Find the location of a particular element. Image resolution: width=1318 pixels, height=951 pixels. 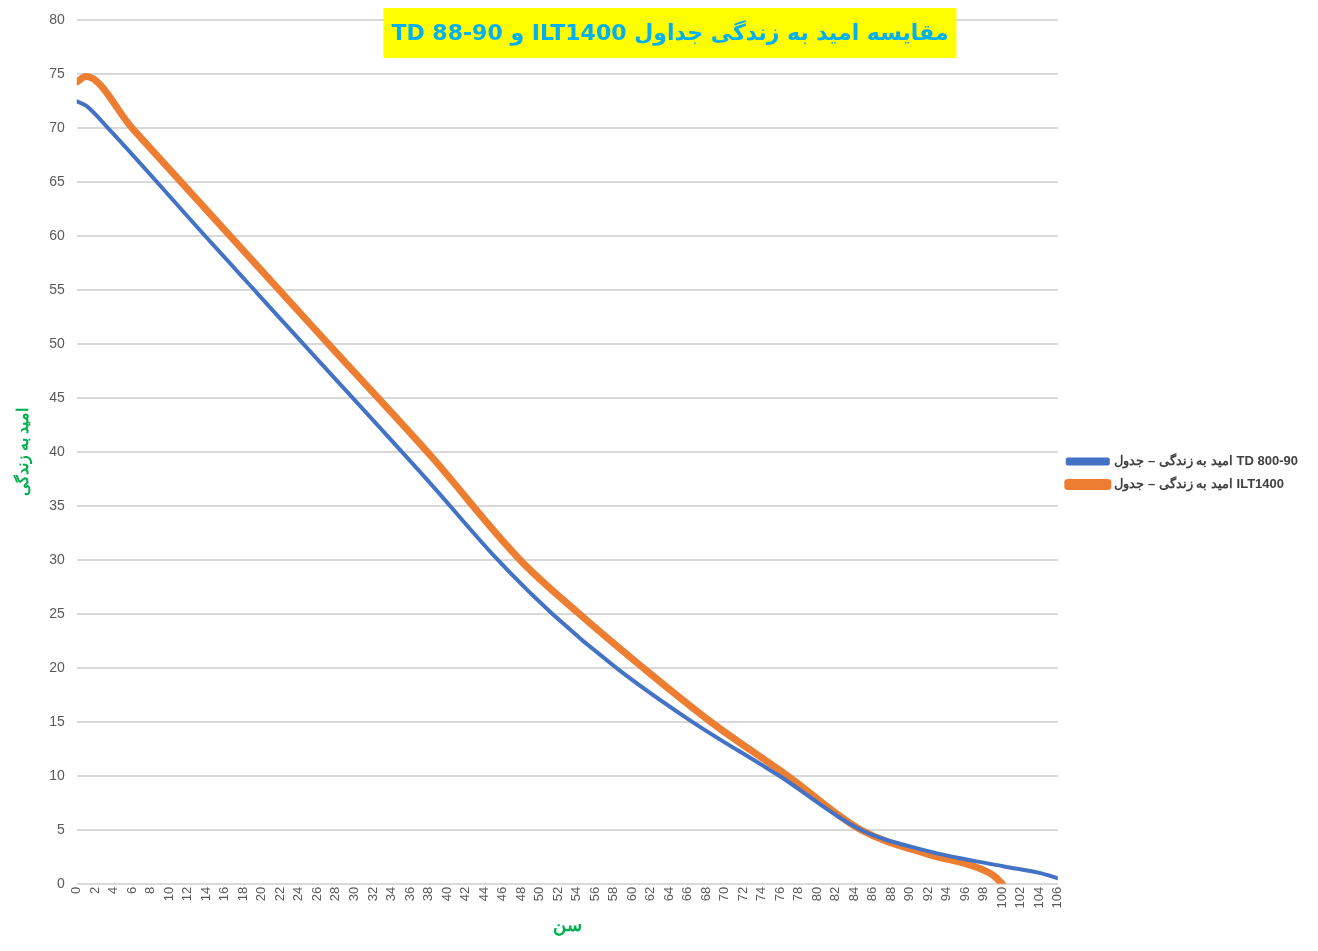

x-tick-label: 34 is located at coordinates (391, 894).